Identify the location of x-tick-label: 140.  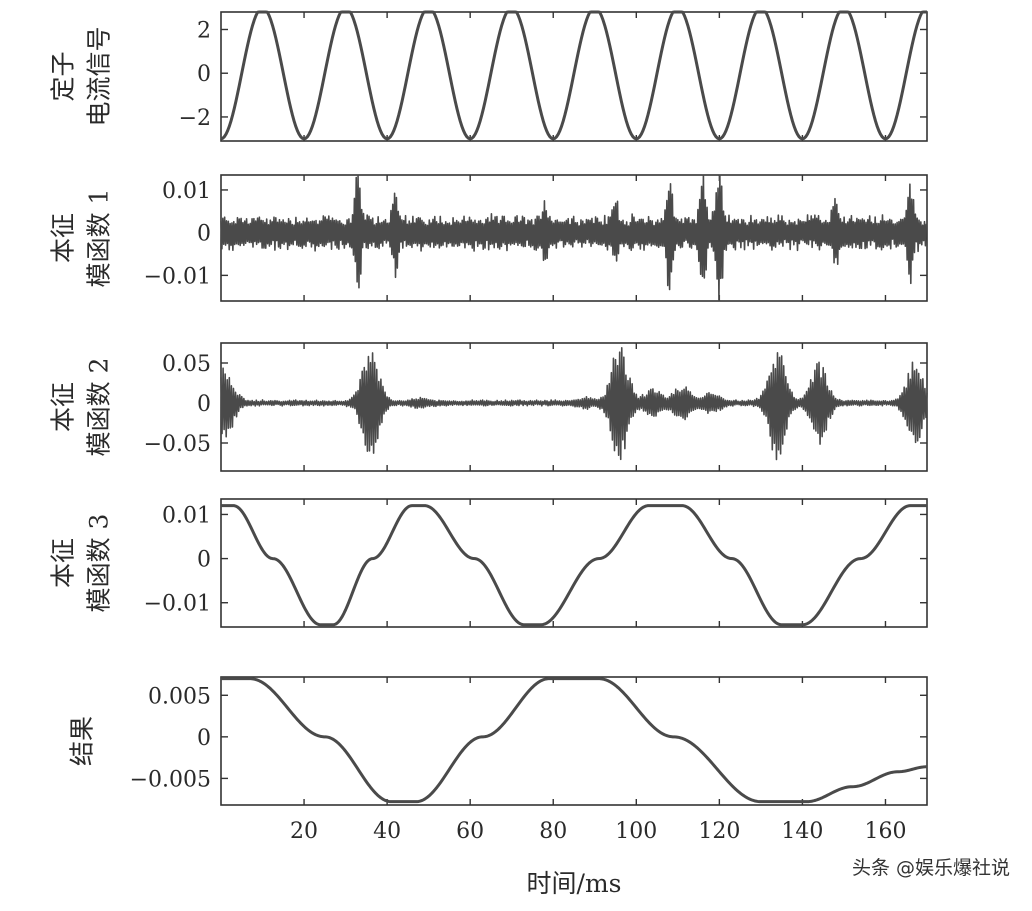
(802, 831).